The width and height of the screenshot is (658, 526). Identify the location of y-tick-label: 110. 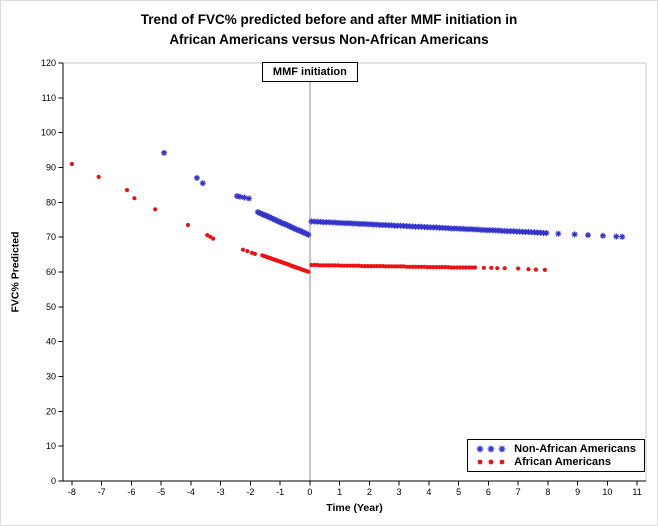
(49, 98).